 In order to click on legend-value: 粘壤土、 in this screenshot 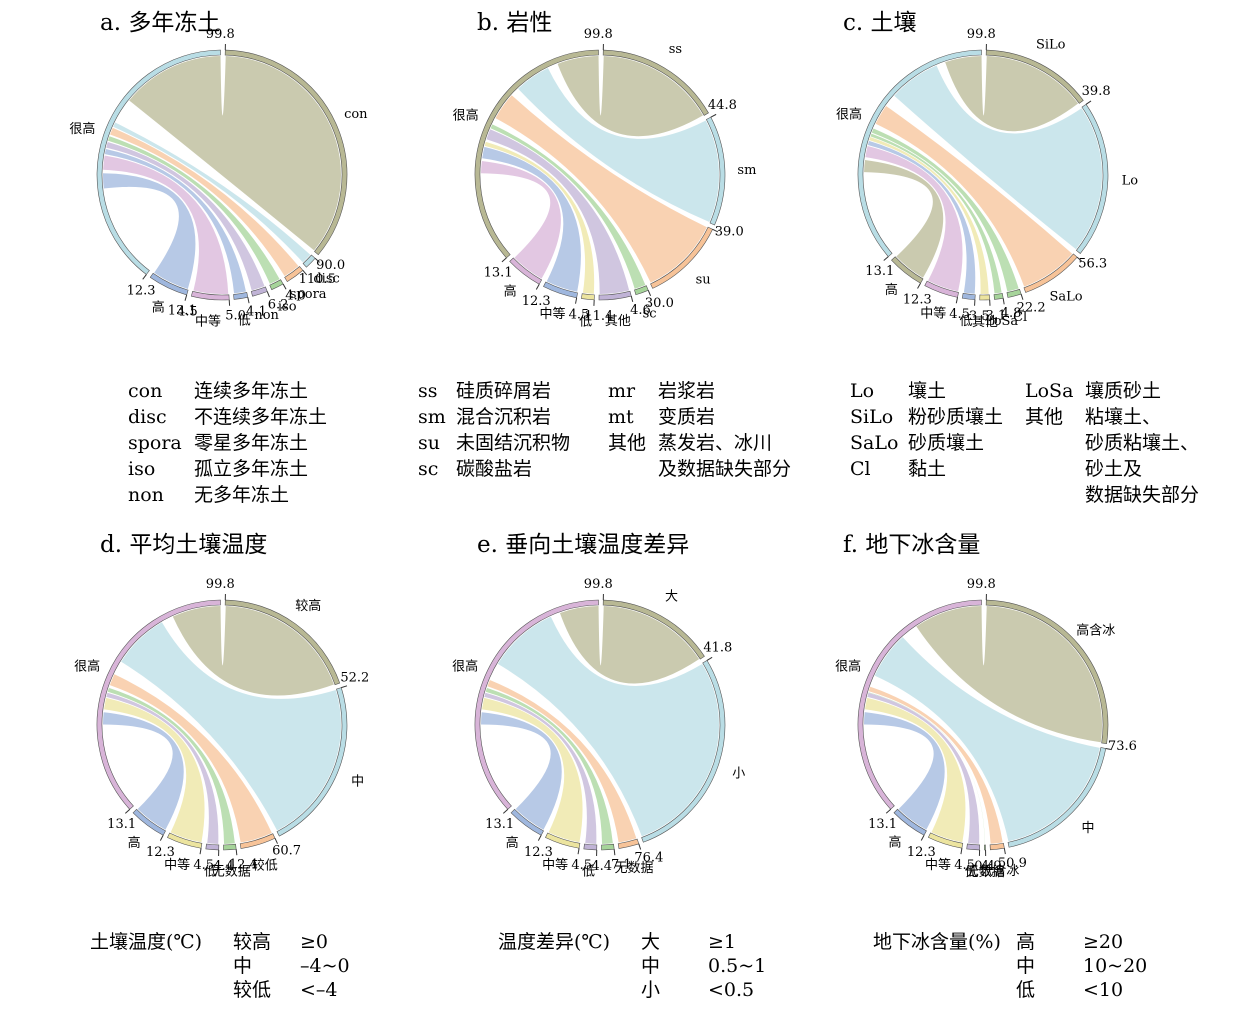, I will do `click(1123, 417)`.